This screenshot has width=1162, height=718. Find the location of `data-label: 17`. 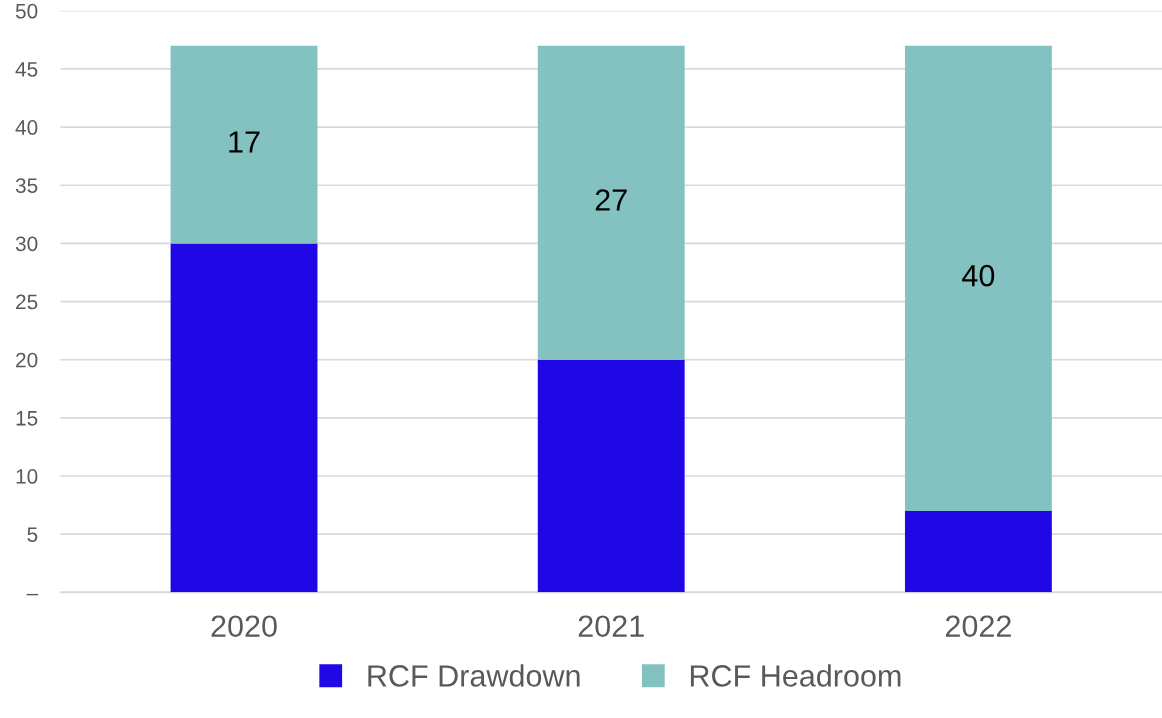

data-label: 17 is located at coordinates (244, 142).